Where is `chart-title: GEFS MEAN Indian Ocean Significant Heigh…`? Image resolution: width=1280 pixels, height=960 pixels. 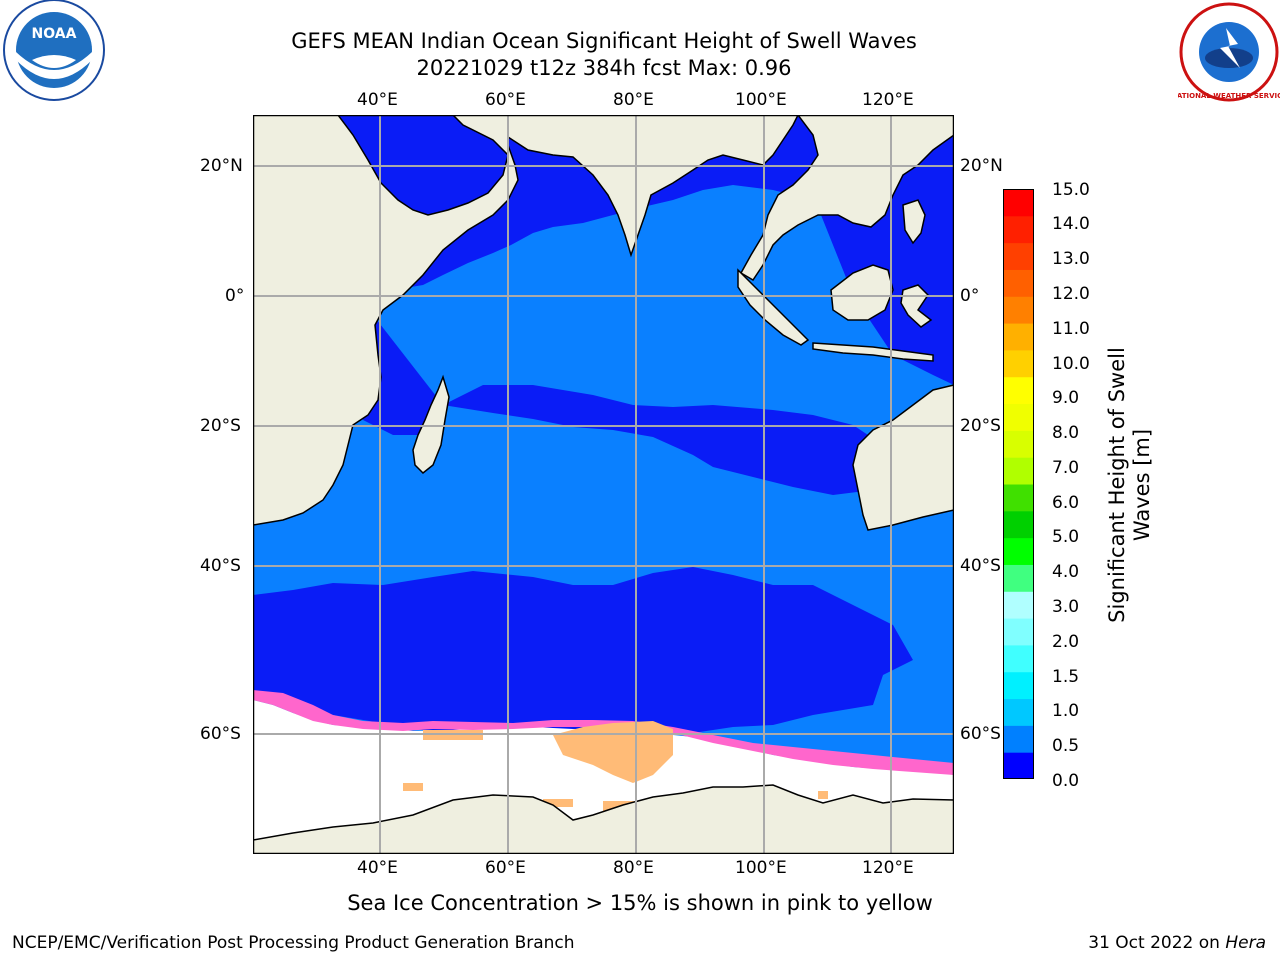 chart-title: GEFS MEAN Indian Ocean Significant Heigh… is located at coordinates (604, 41).